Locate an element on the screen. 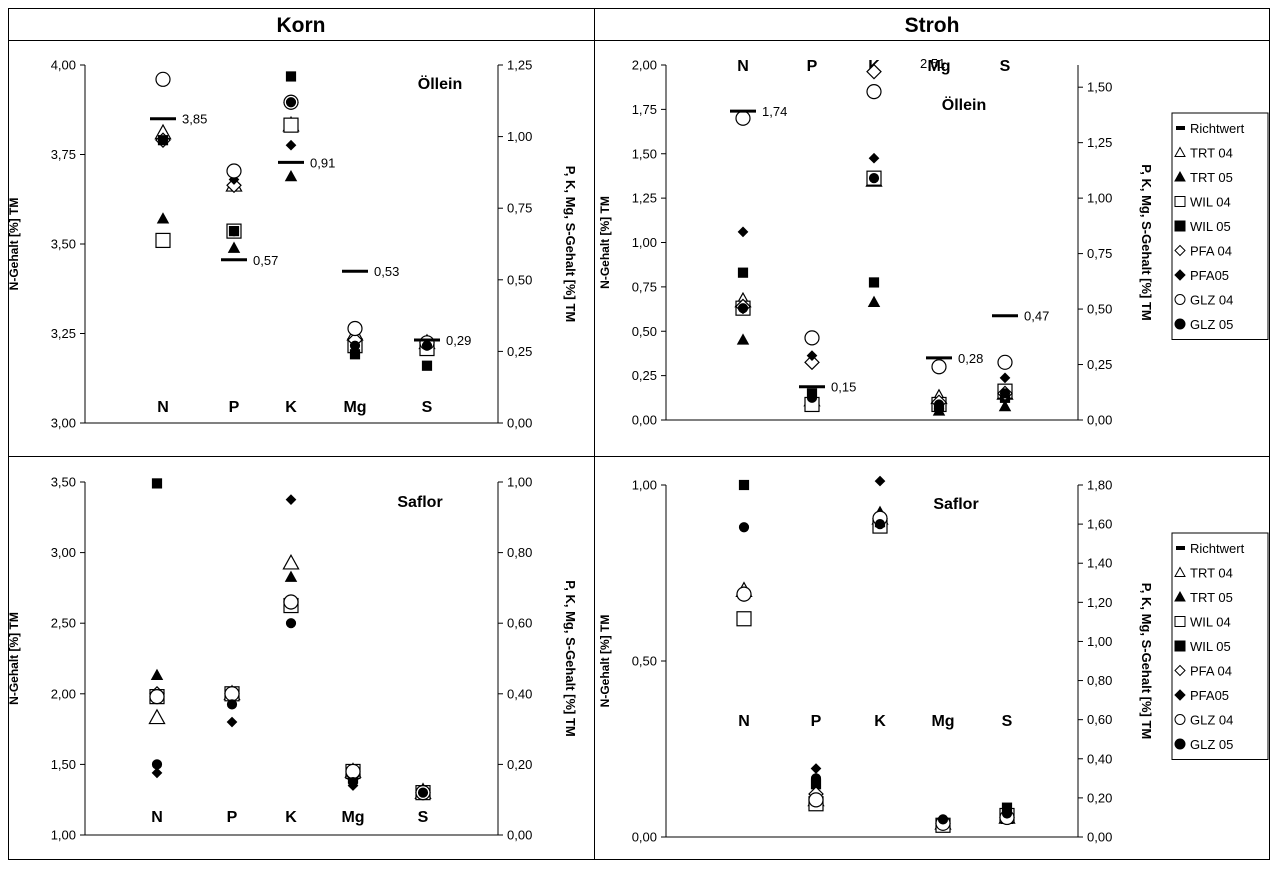 The height and width of the screenshot is (869, 1278). marker-trt-05-n is located at coordinates (157, 674).